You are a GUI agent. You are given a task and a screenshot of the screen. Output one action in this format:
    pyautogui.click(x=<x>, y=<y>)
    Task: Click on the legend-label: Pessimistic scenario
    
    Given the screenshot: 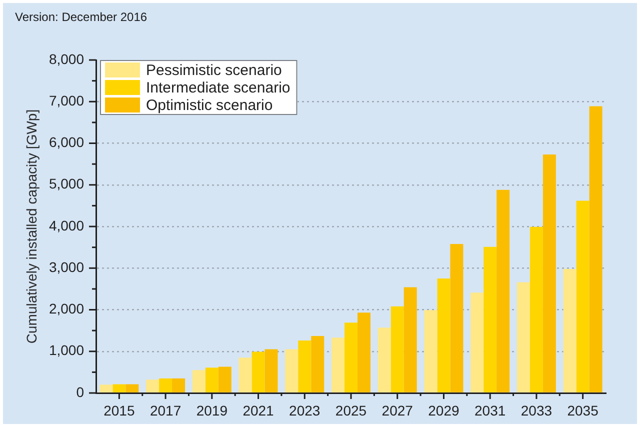 What is the action you would take?
    pyautogui.click(x=214, y=71)
    